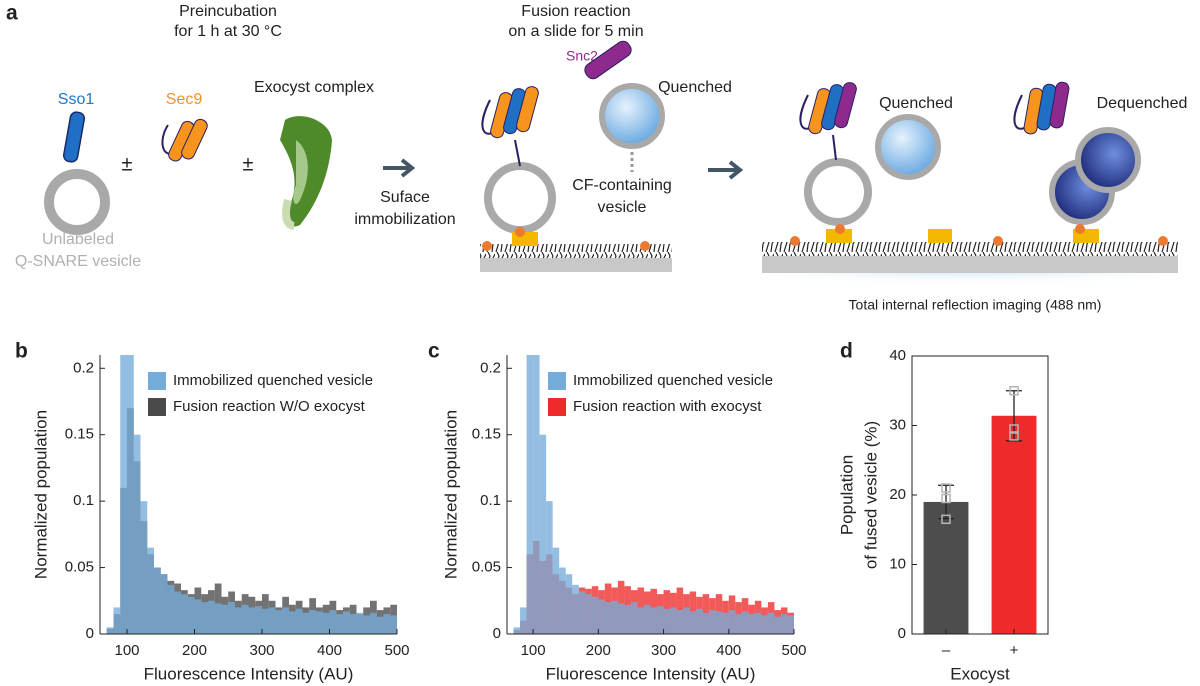  Describe the element at coordinates (314, 87) in the screenshot. I see `complex-label: Exocyst complex` at that location.